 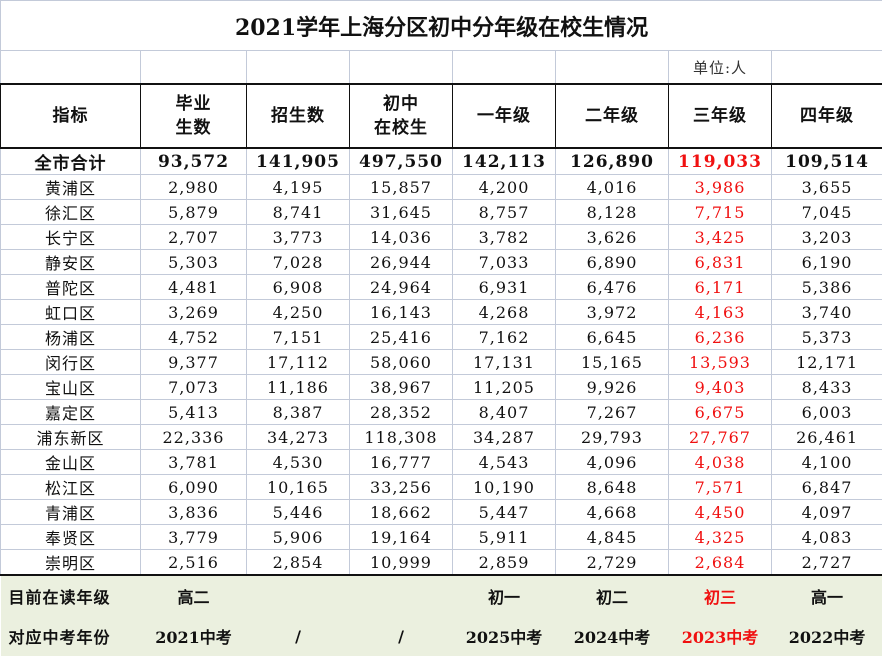 What do you see at coordinates (504, 412) in the screenshot?
I see `district-value: 8,407` at bounding box center [504, 412].